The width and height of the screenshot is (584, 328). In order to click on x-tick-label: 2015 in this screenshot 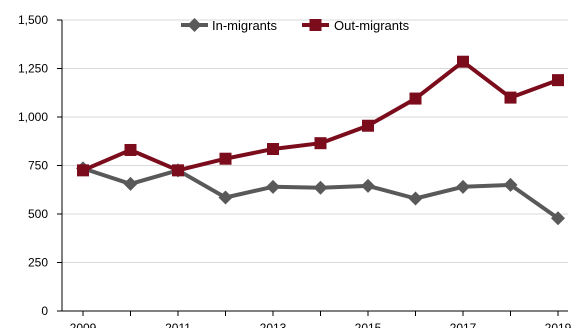, I will do `click(368, 324)`.